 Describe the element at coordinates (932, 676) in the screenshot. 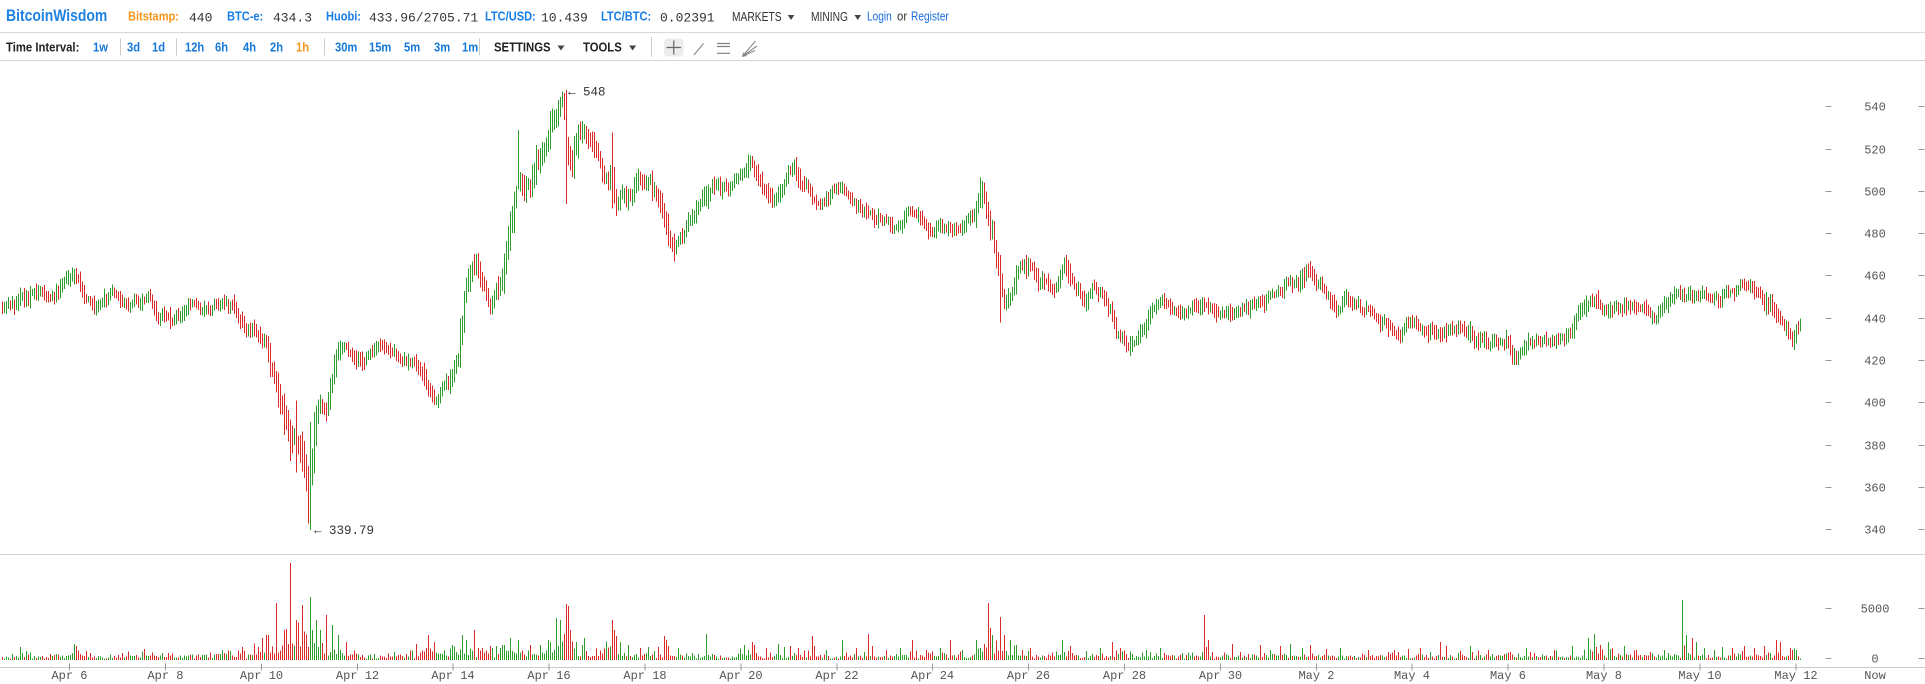

I see `svg-text: Apr 24` at that location.